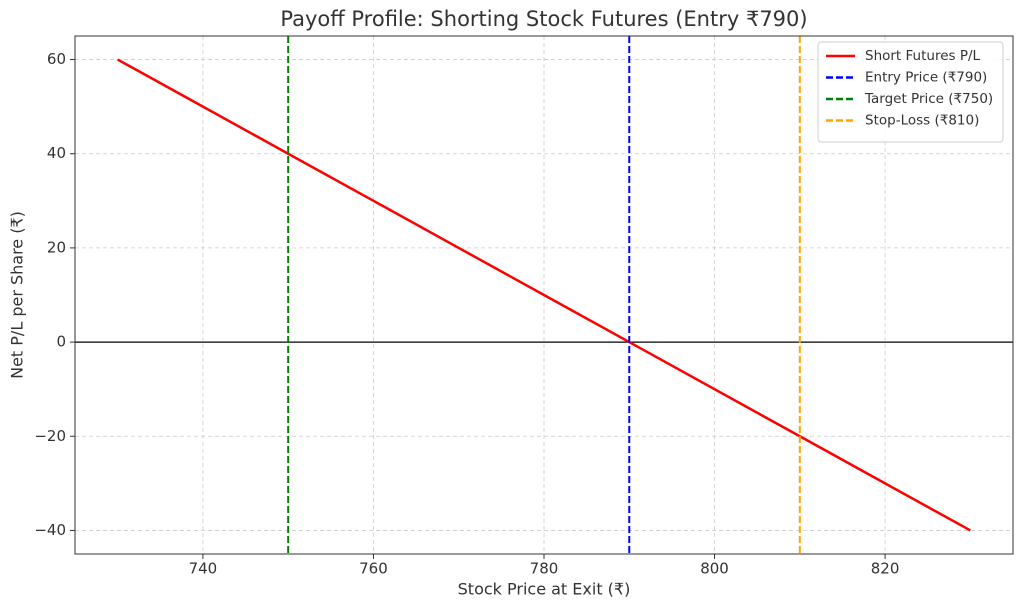 The width and height of the screenshot is (1024, 610). I want to click on y-tick-label: 20, so click(56, 247).